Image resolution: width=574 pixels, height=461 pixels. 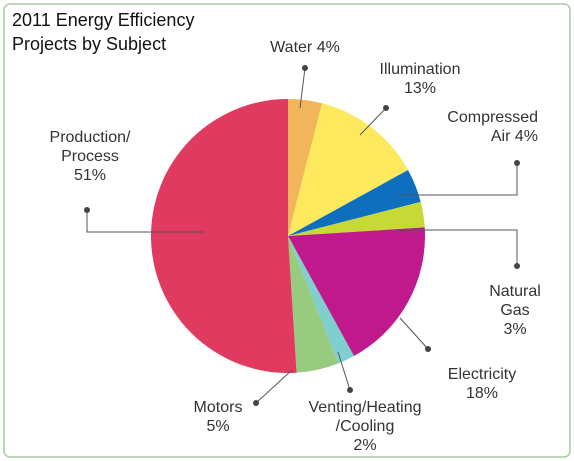 What do you see at coordinates (420, 79) in the screenshot?
I see `slice-label: Illumination 13%` at bounding box center [420, 79].